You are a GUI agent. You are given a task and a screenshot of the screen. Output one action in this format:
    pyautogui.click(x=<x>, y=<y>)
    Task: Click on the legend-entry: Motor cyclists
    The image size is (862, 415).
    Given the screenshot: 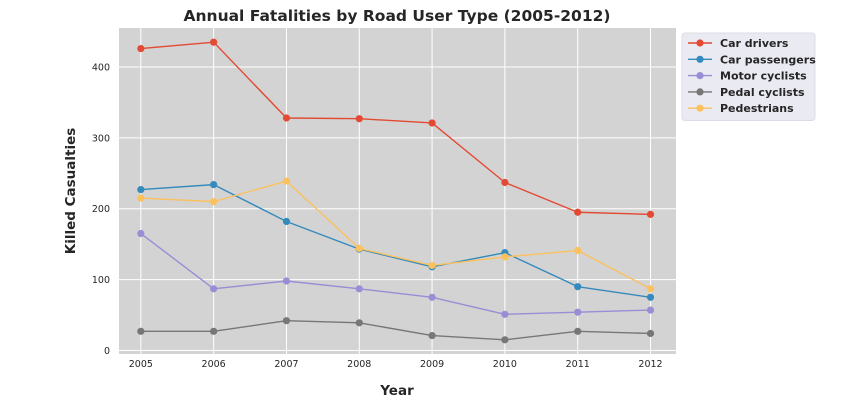 What is the action you would take?
    pyautogui.click(x=747, y=76)
    